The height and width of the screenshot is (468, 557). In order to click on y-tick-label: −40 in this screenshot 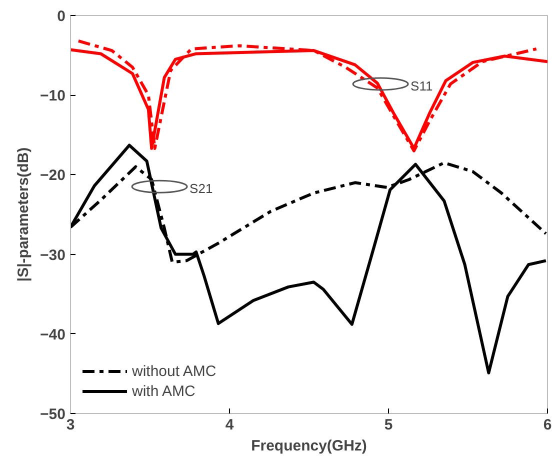, I will do `click(53, 335)`.